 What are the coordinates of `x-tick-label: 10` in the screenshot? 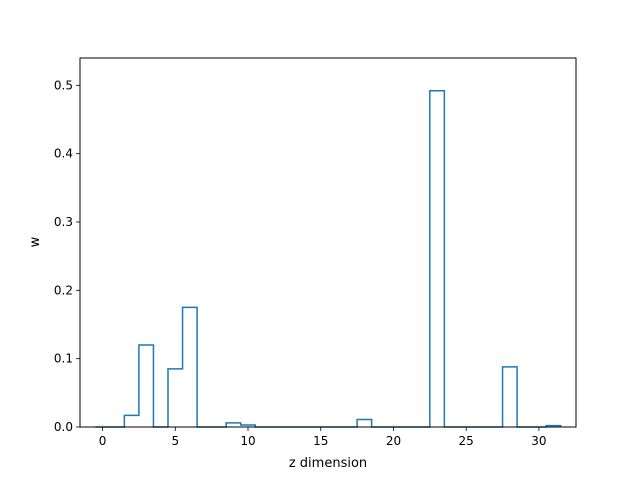 It's located at (247, 441).